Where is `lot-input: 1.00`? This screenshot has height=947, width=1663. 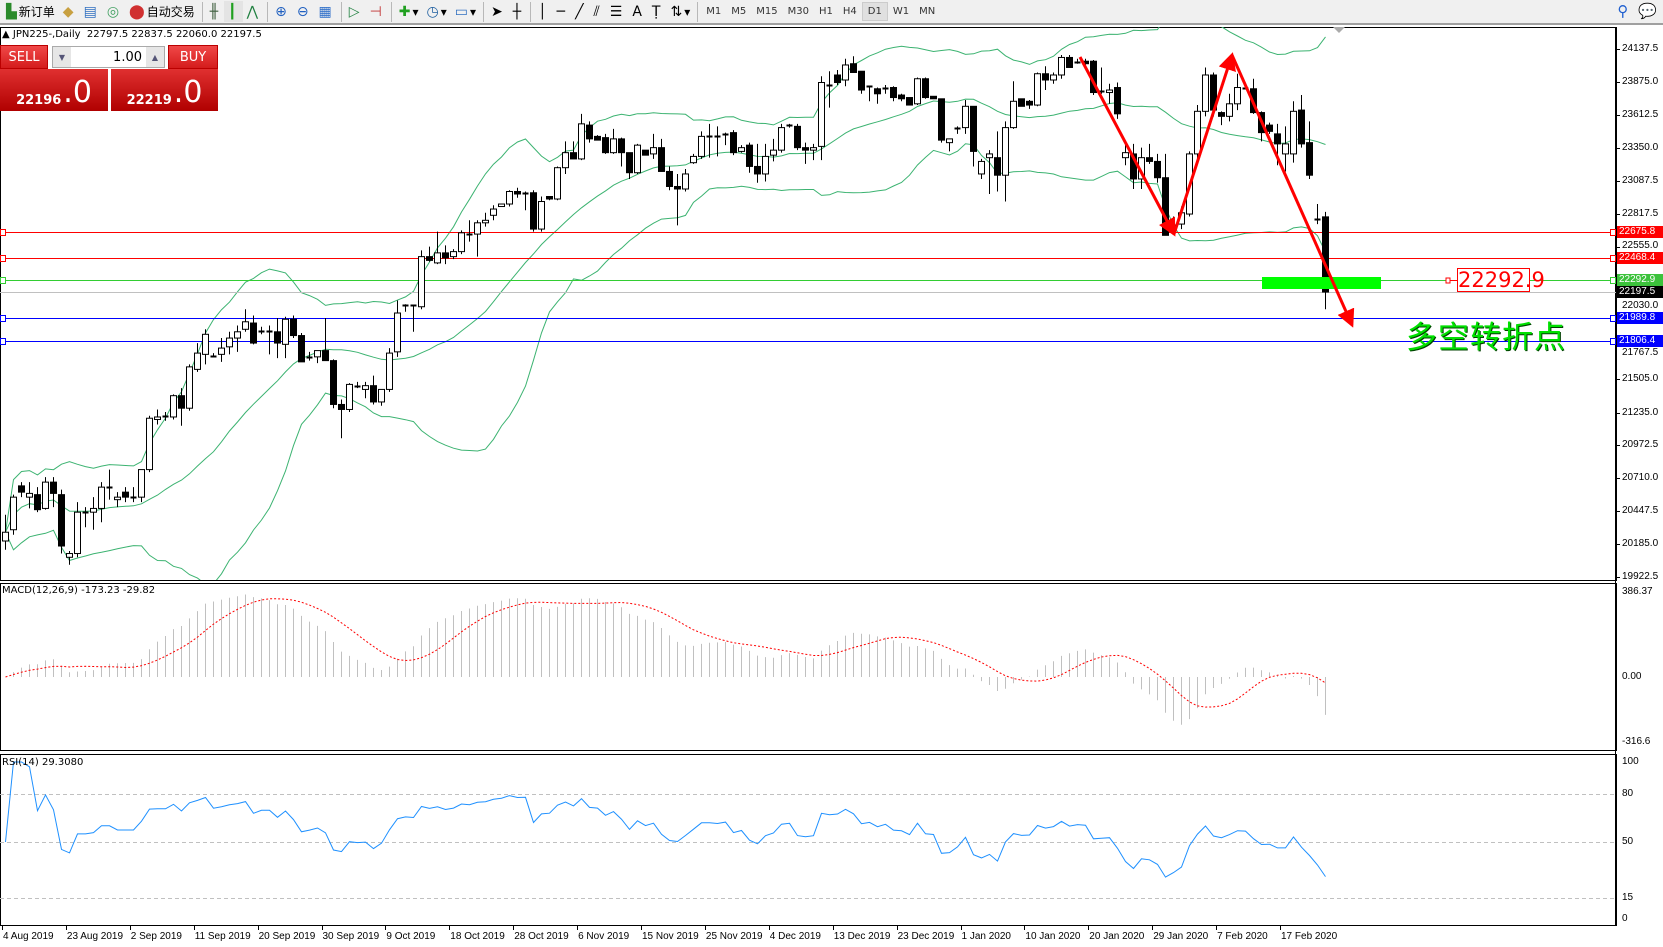 lot-input: 1.00 is located at coordinates (127, 57).